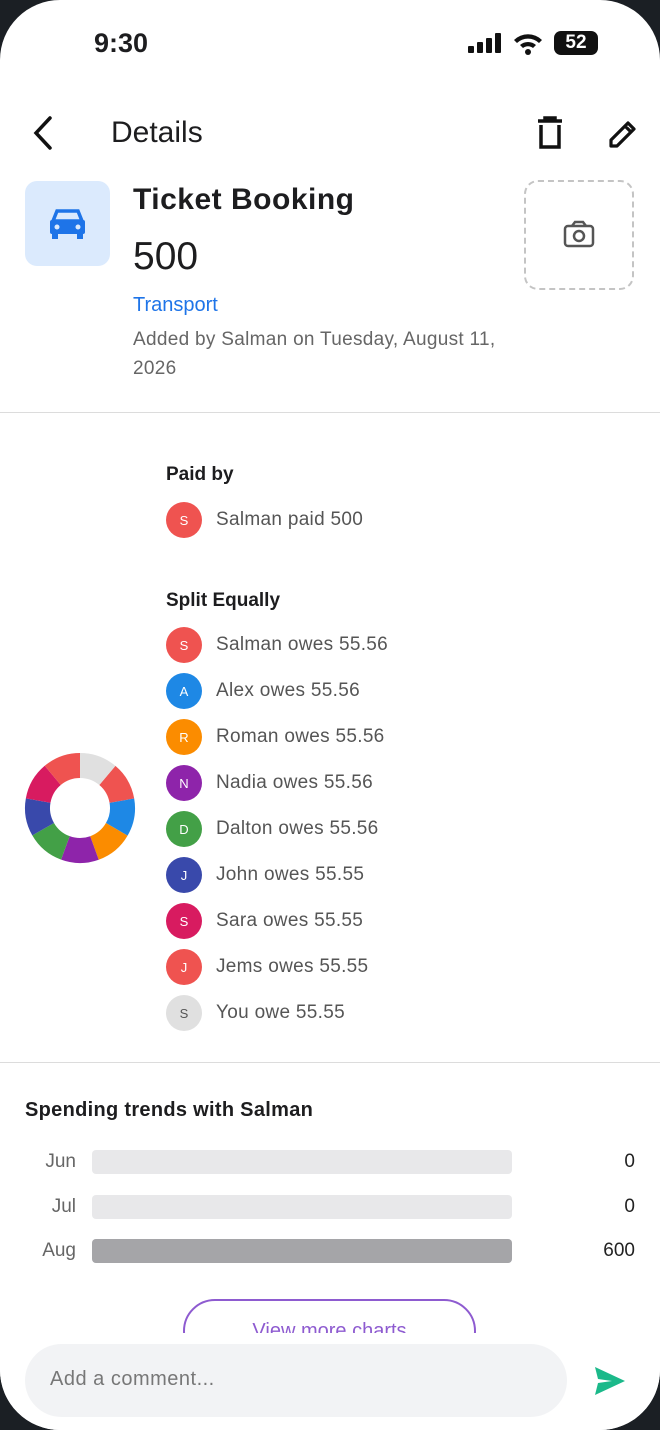  Describe the element at coordinates (244, 199) in the screenshot. I see `expense-title: Ticket Booking` at that location.